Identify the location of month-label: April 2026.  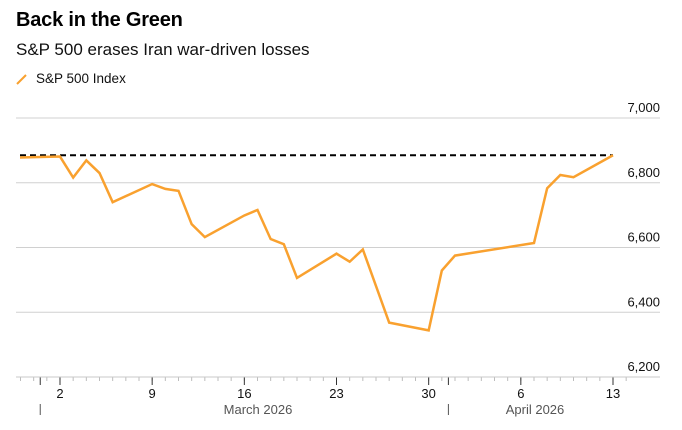
(535, 409).